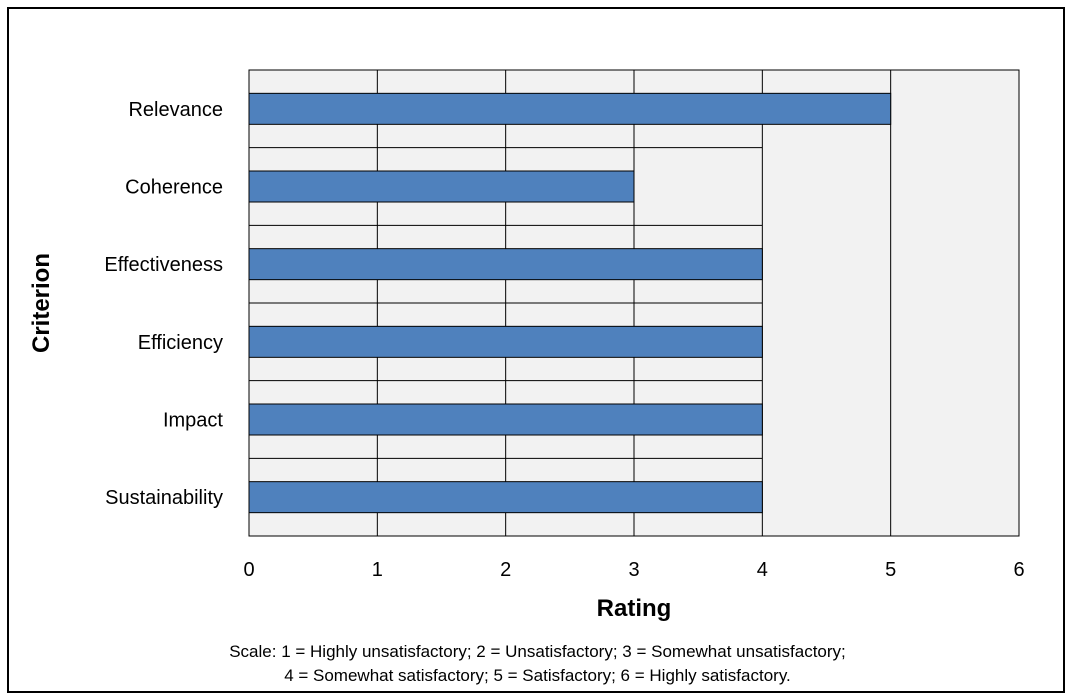 This screenshot has height=698, width=1075. I want to click on x-axis-title: Rating, so click(634, 608).